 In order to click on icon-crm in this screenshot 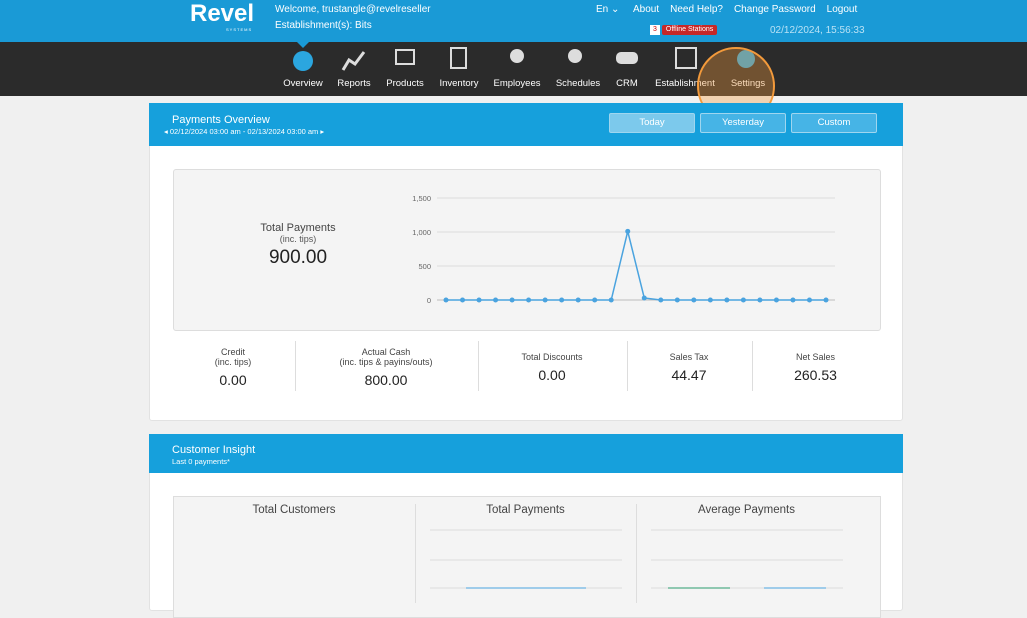, I will do `click(627, 58)`.